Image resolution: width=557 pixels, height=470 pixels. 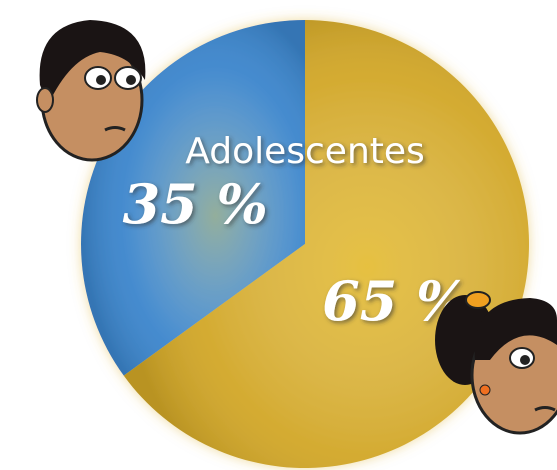 What do you see at coordinates (496, 363) in the screenshot?
I see `girl-face` at bounding box center [496, 363].